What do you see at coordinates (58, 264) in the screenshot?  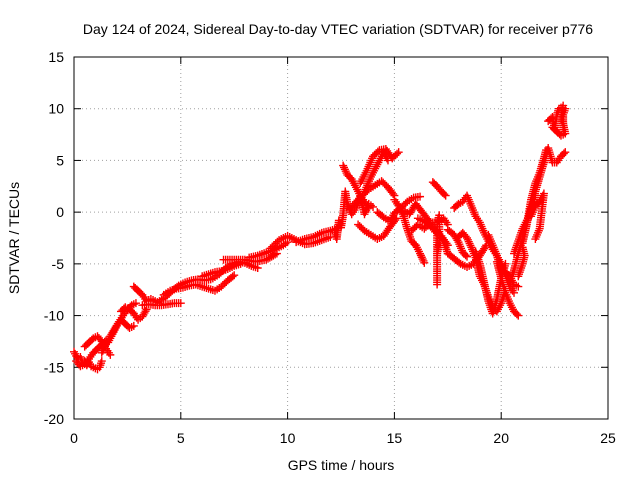 I see `y-tick-label: -5` at bounding box center [58, 264].